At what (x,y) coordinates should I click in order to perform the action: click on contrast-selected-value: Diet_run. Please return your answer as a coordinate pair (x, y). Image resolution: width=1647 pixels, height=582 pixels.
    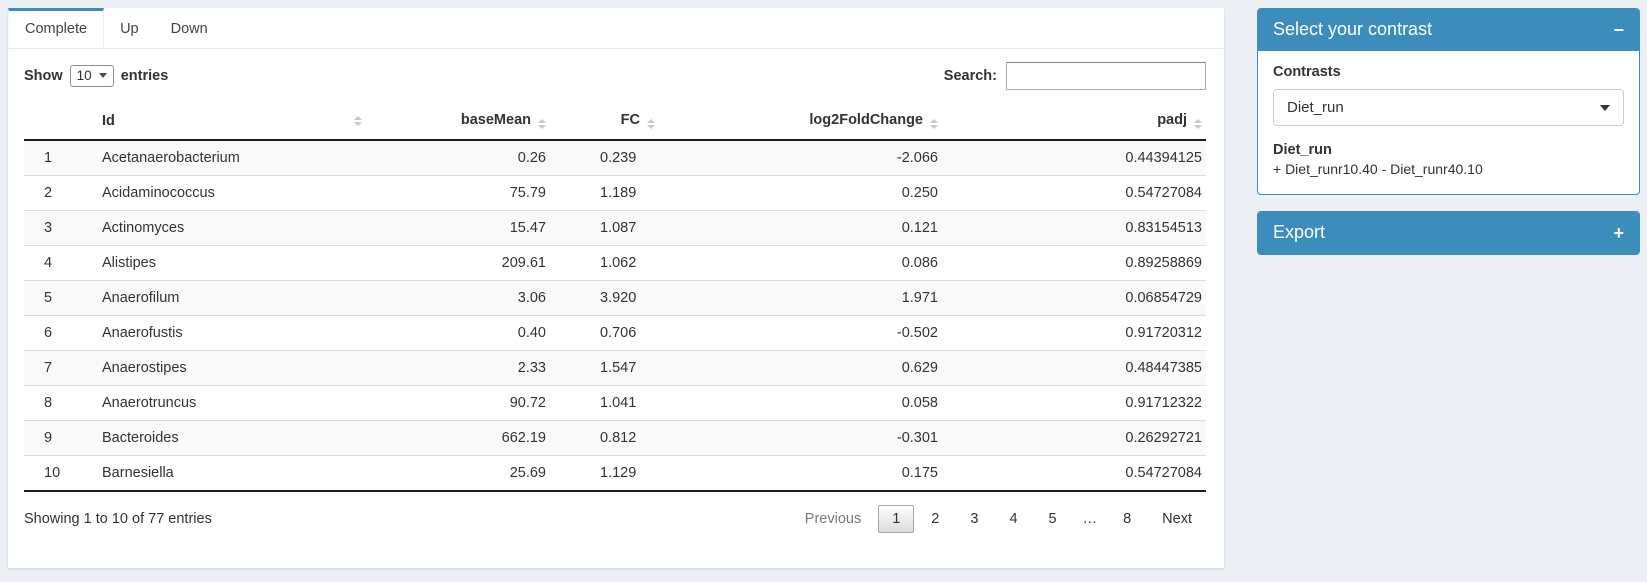
    Looking at the image, I should click on (1315, 107).